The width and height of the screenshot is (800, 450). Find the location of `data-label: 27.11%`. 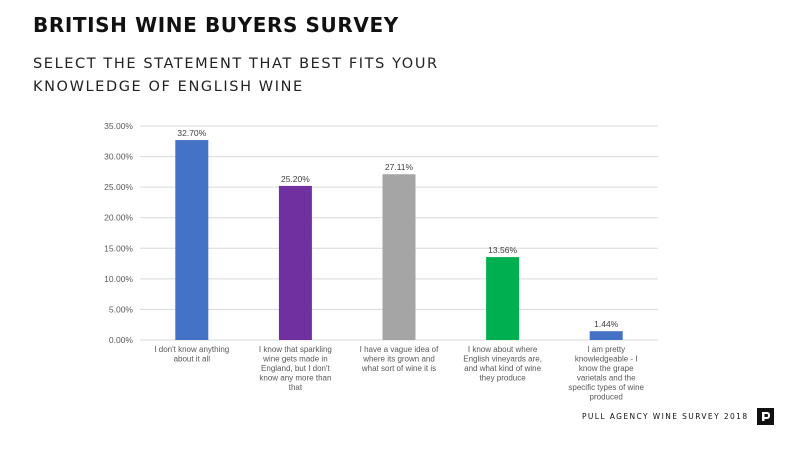

data-label: 27.11% is located at coordinates (399, 167).